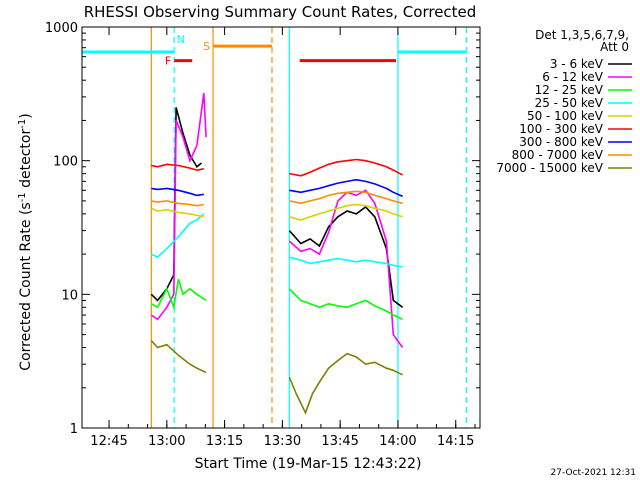  What do you see at coordinates (308, 464) in the screenshot?
I see `x-axis-label: Start Time (19-Mar-15 12:43:22)` at bounding box center [308, 464].